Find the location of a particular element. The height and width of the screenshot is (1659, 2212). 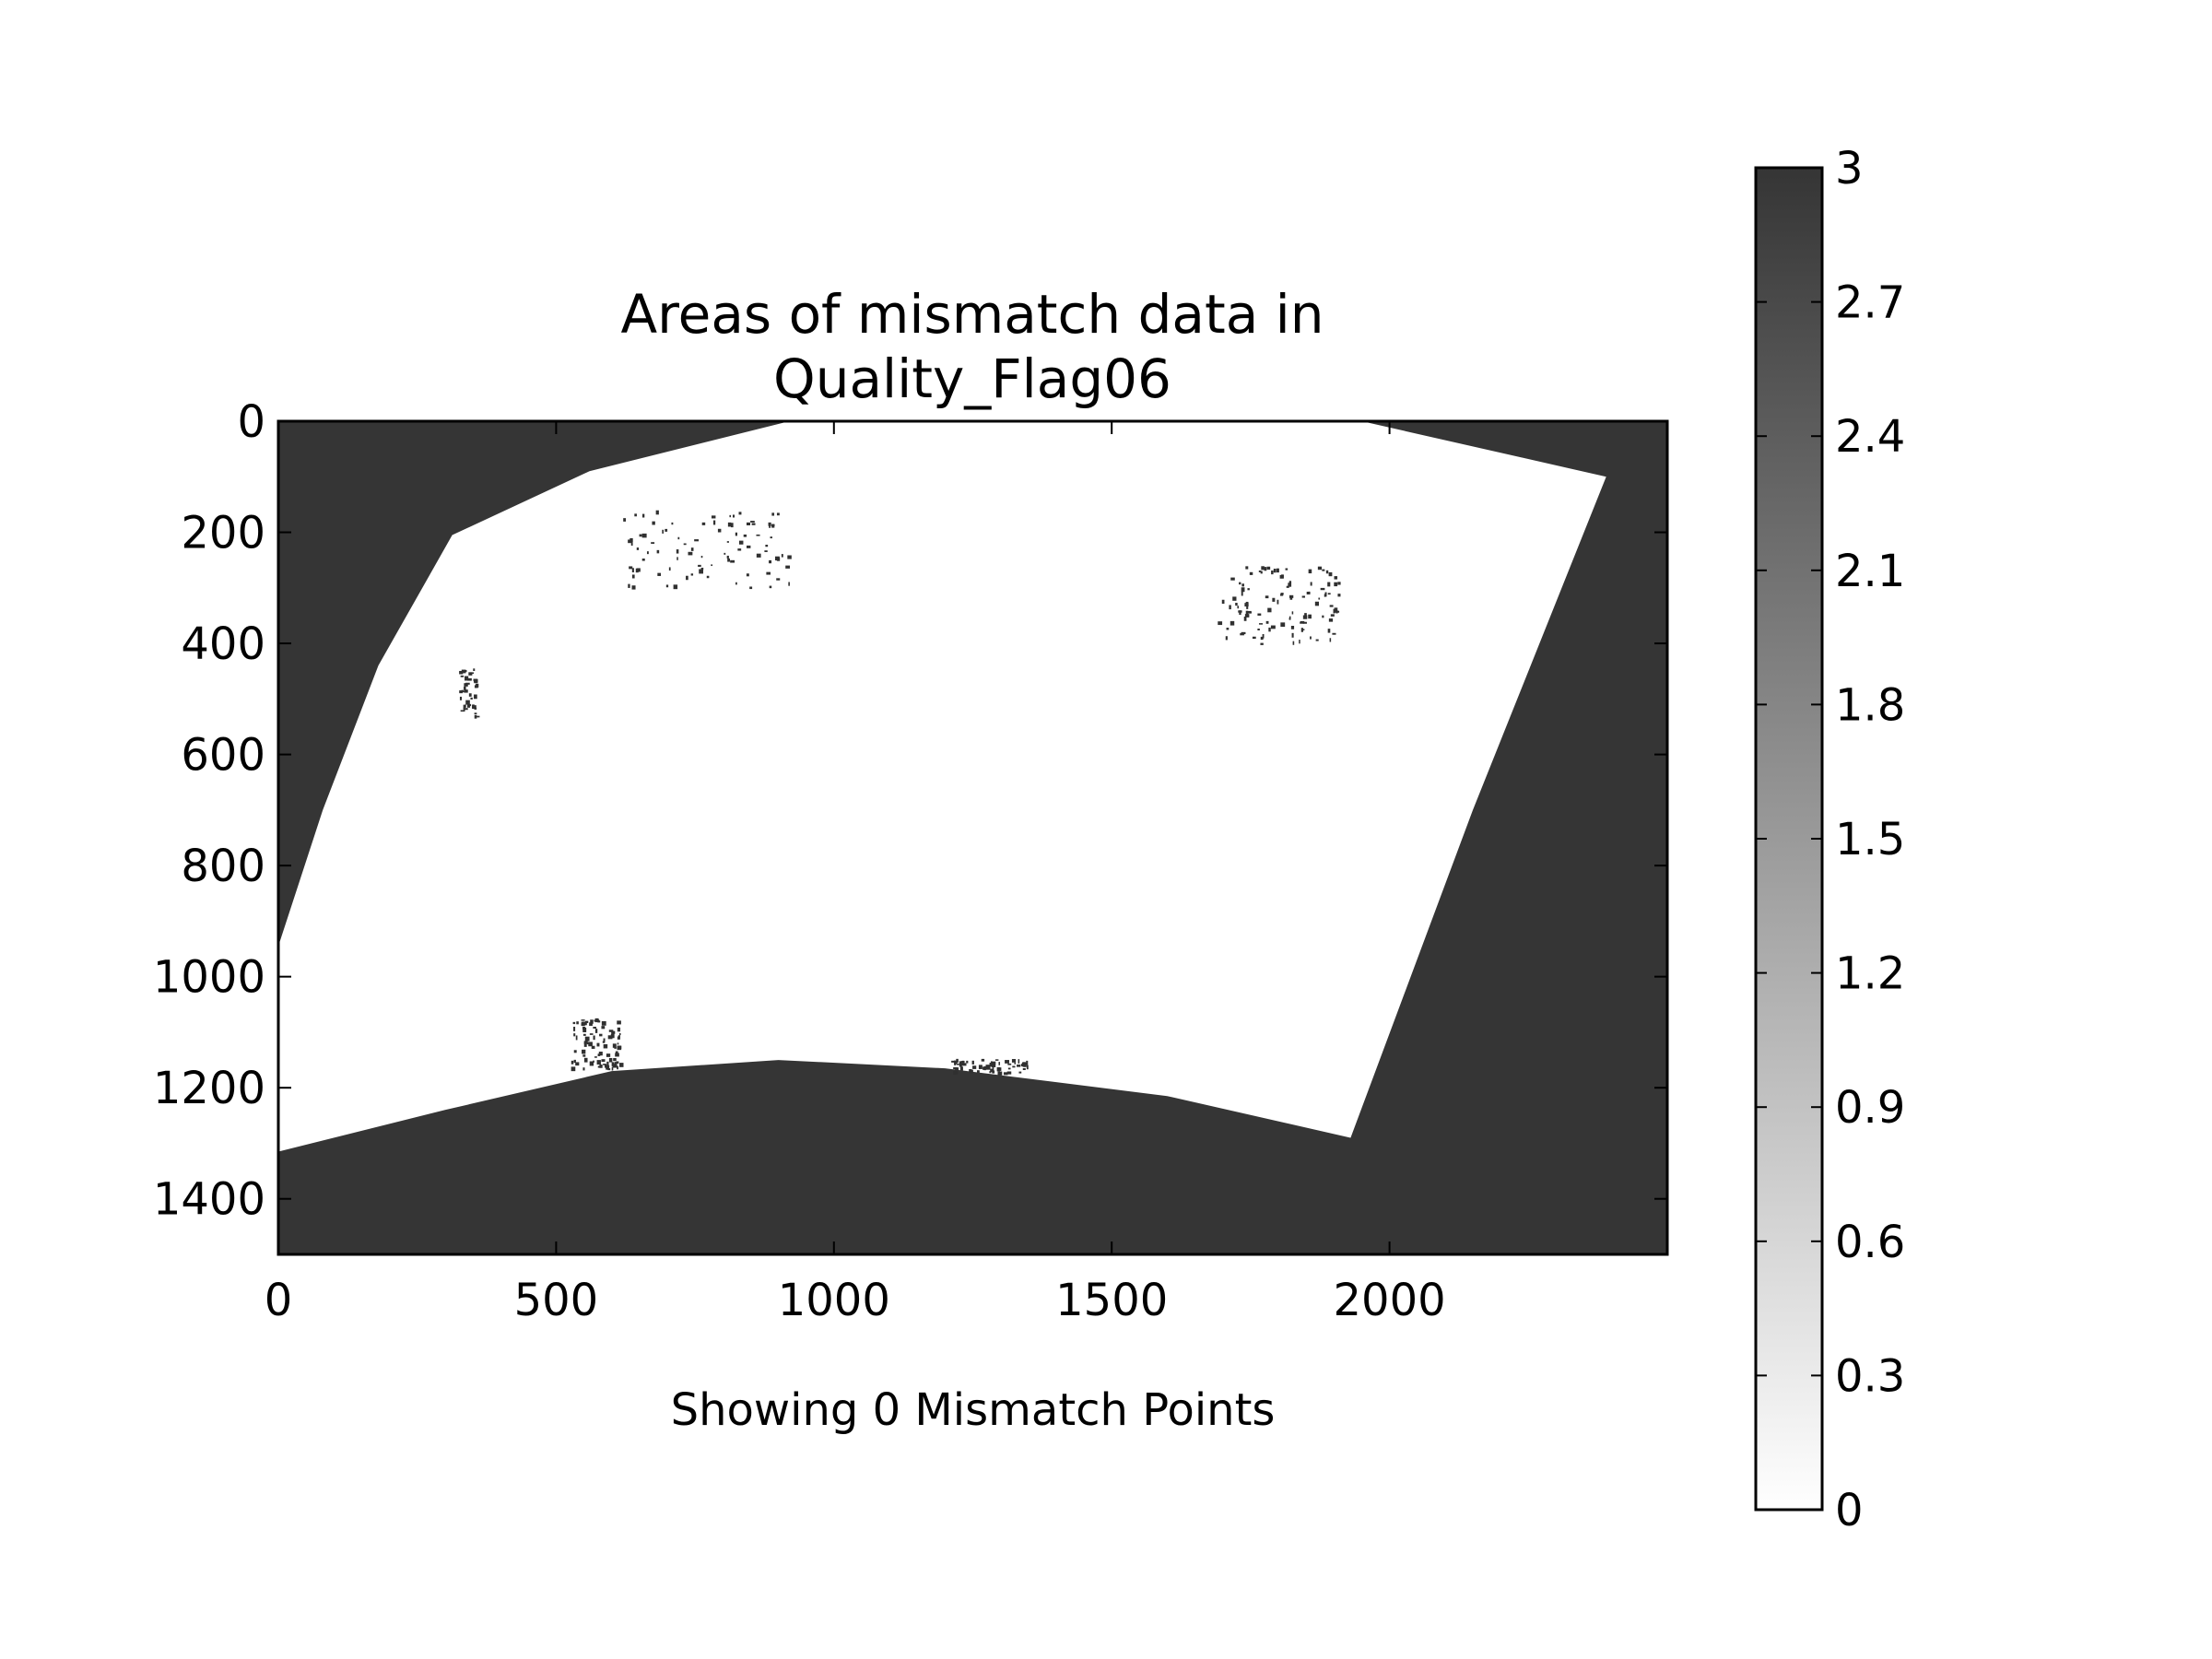

chart-title-line-2: Quality_Flag06 is located at coordinates (972, 378).